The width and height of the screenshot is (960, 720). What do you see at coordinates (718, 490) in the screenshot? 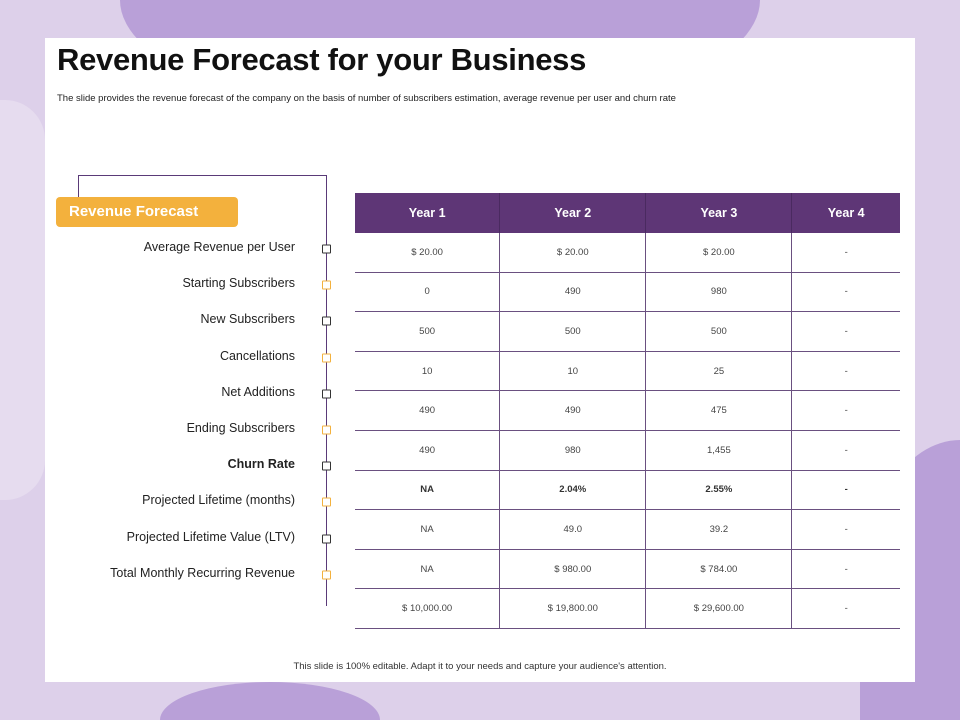
I see `table-cell: 2.55%` at bounding box center [718, 490].